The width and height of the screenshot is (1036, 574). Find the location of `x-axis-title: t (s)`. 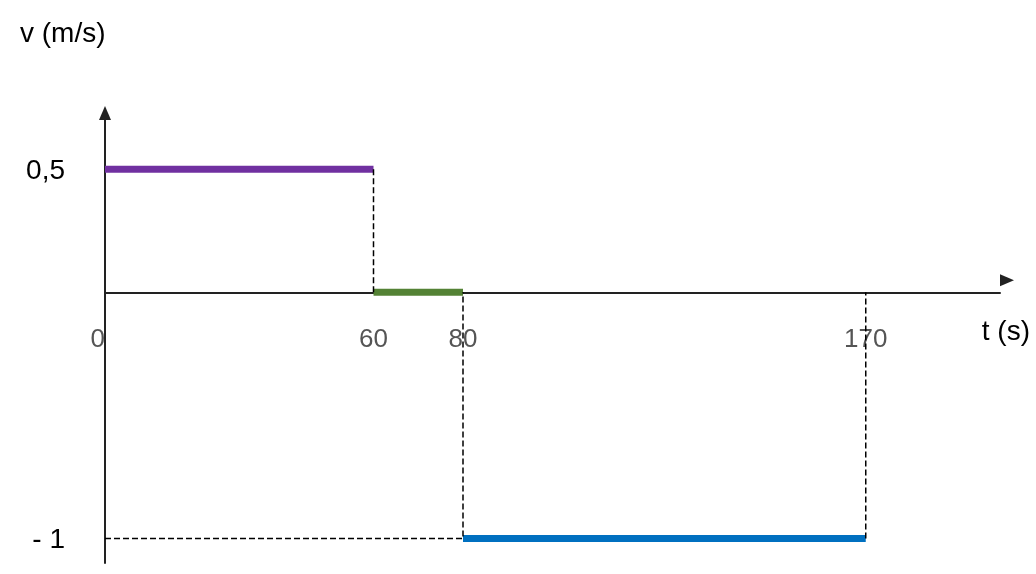

x-axis-title: t (s) is located at coordinates (1006, 330).